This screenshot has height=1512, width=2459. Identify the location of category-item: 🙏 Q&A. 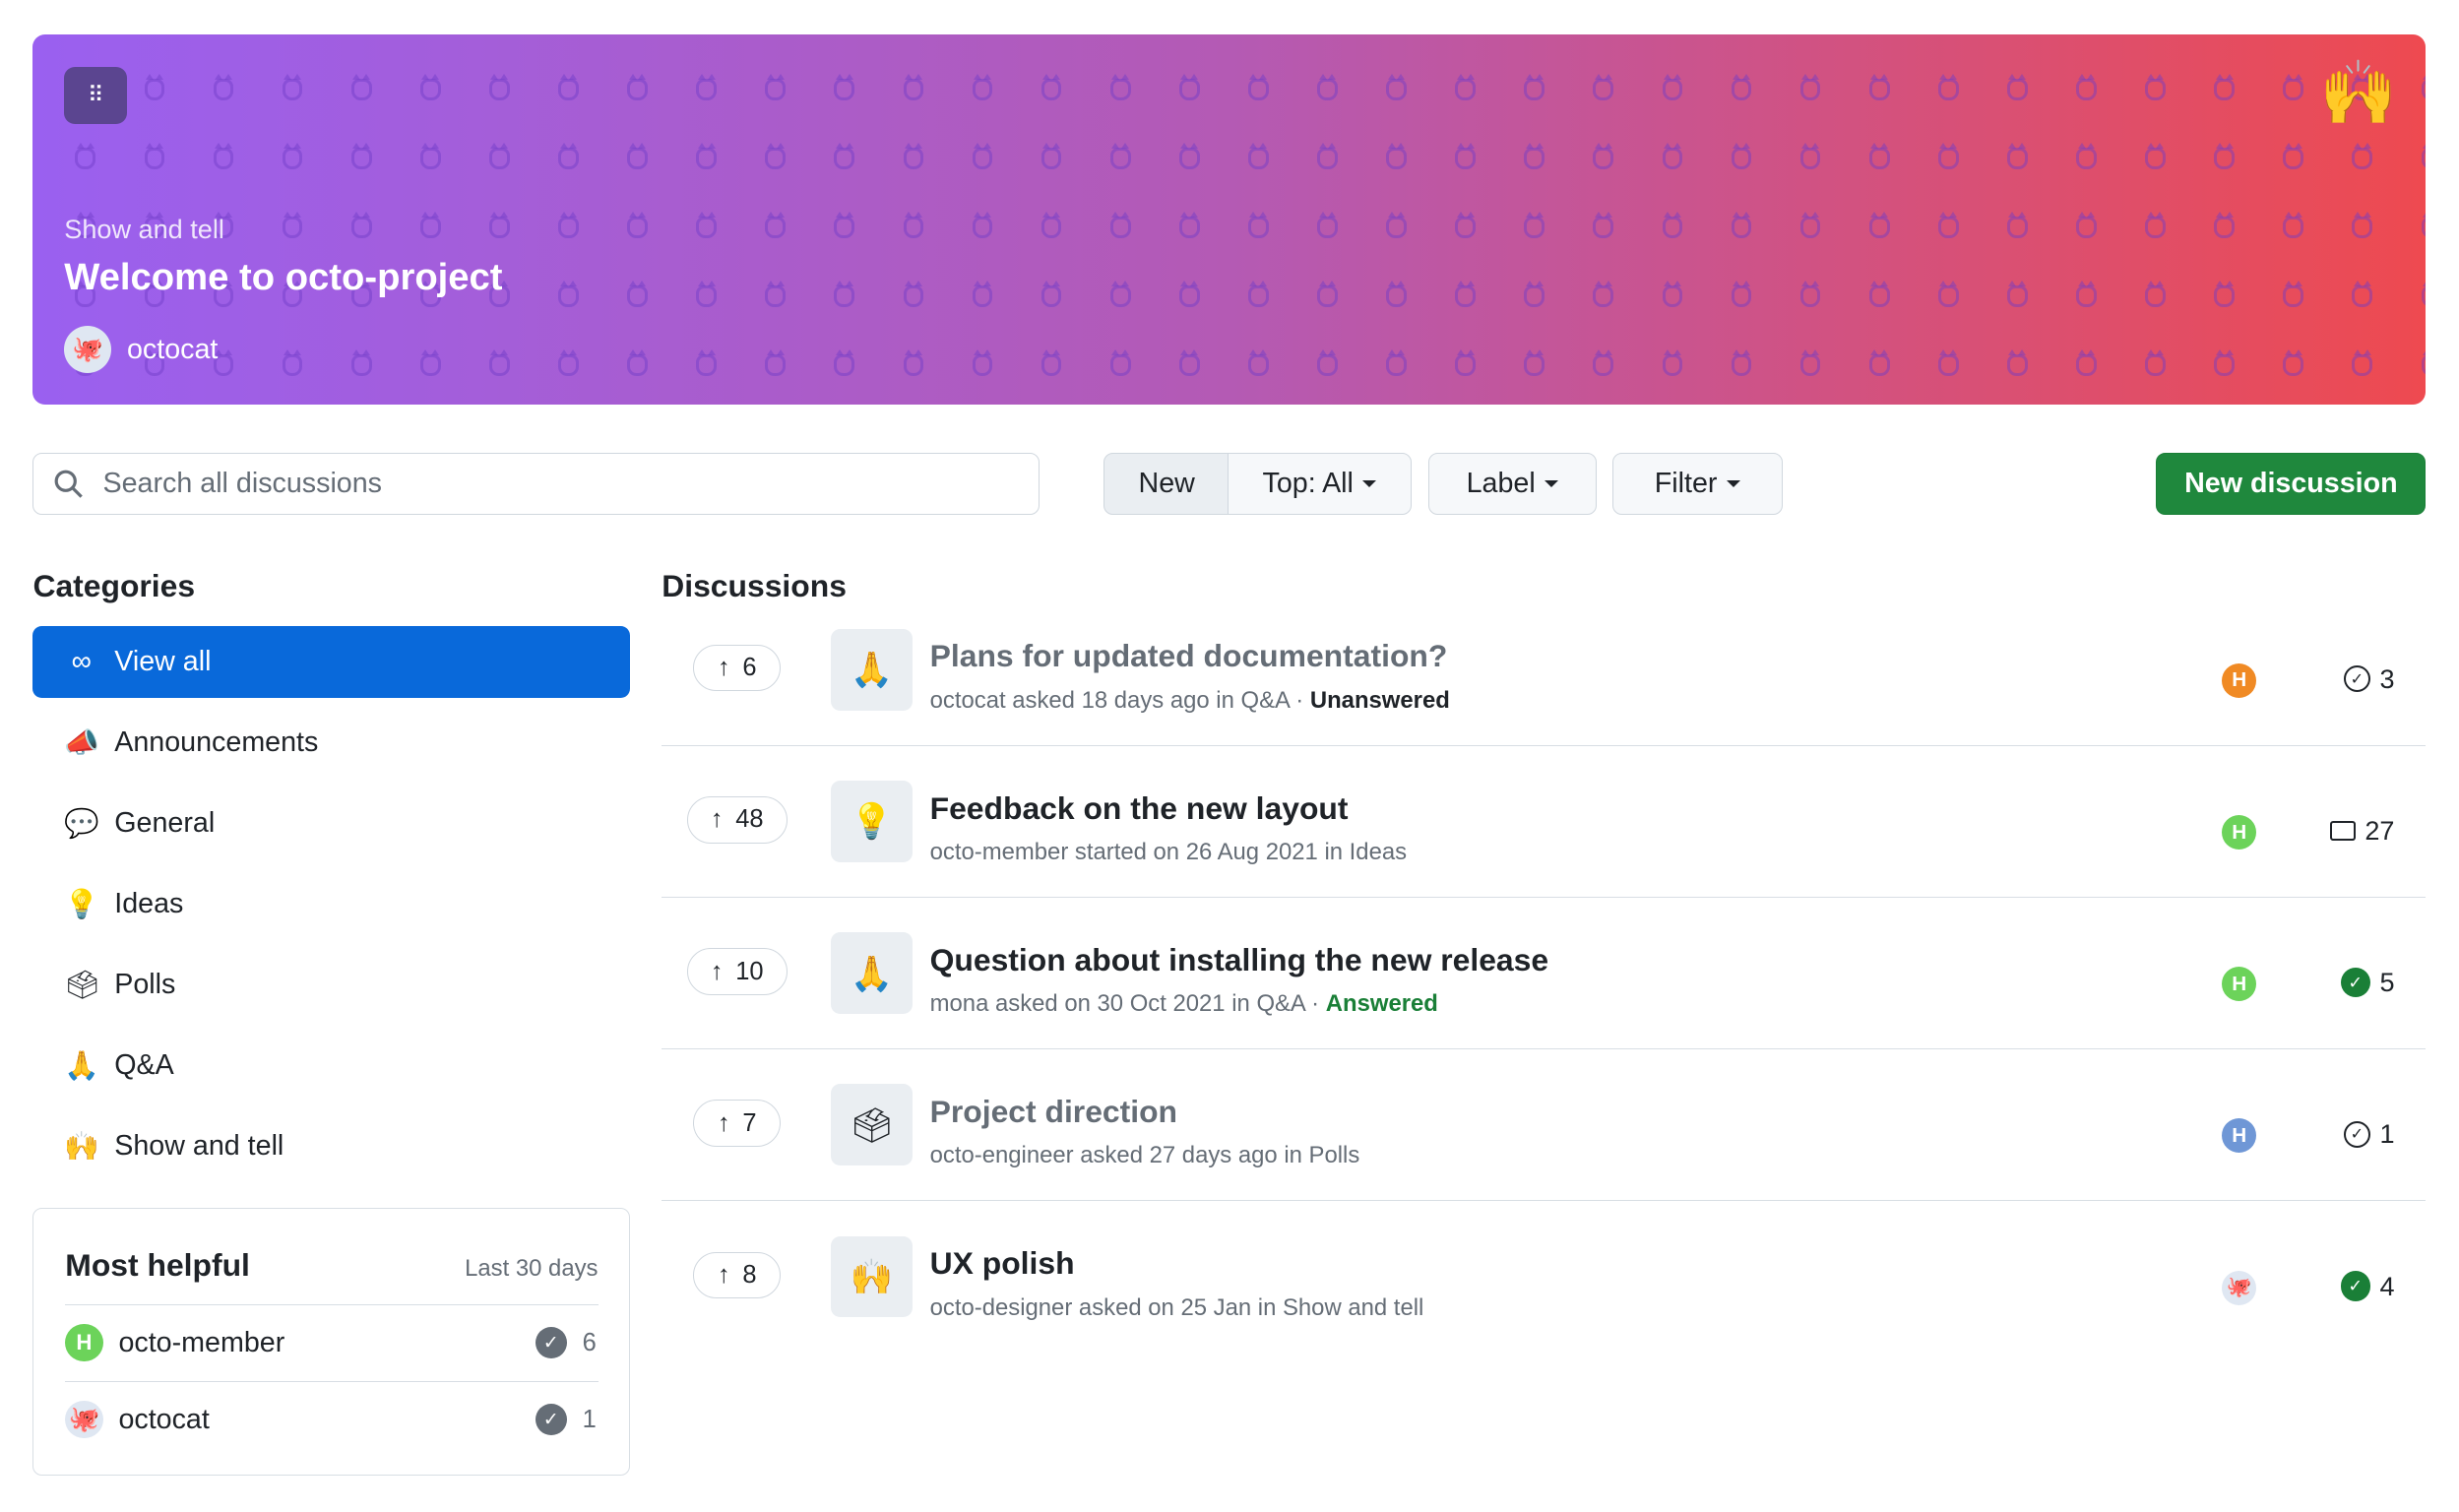
(331, 1066).